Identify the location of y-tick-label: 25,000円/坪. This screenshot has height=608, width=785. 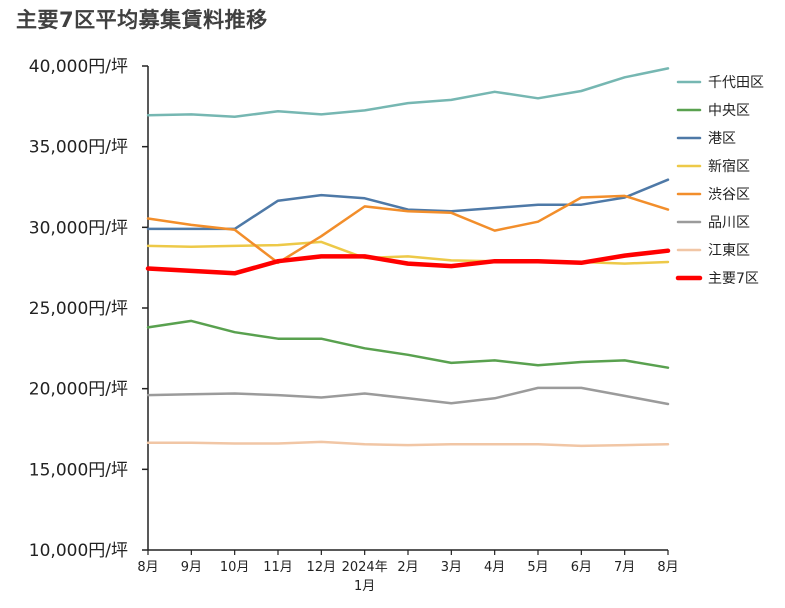
(78, 309).